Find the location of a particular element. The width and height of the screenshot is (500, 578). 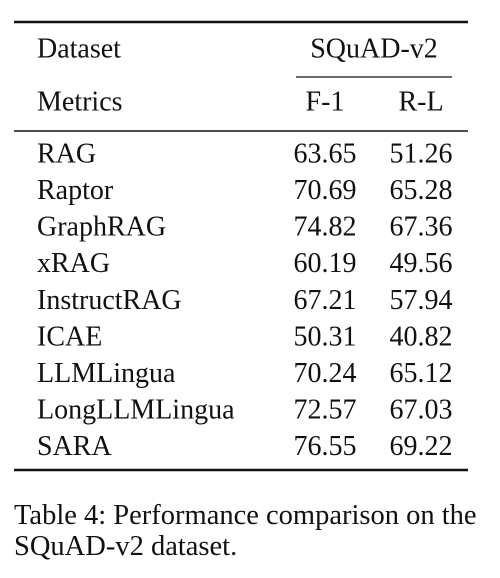

score: 51.26 is located at coordinates (421, 153).